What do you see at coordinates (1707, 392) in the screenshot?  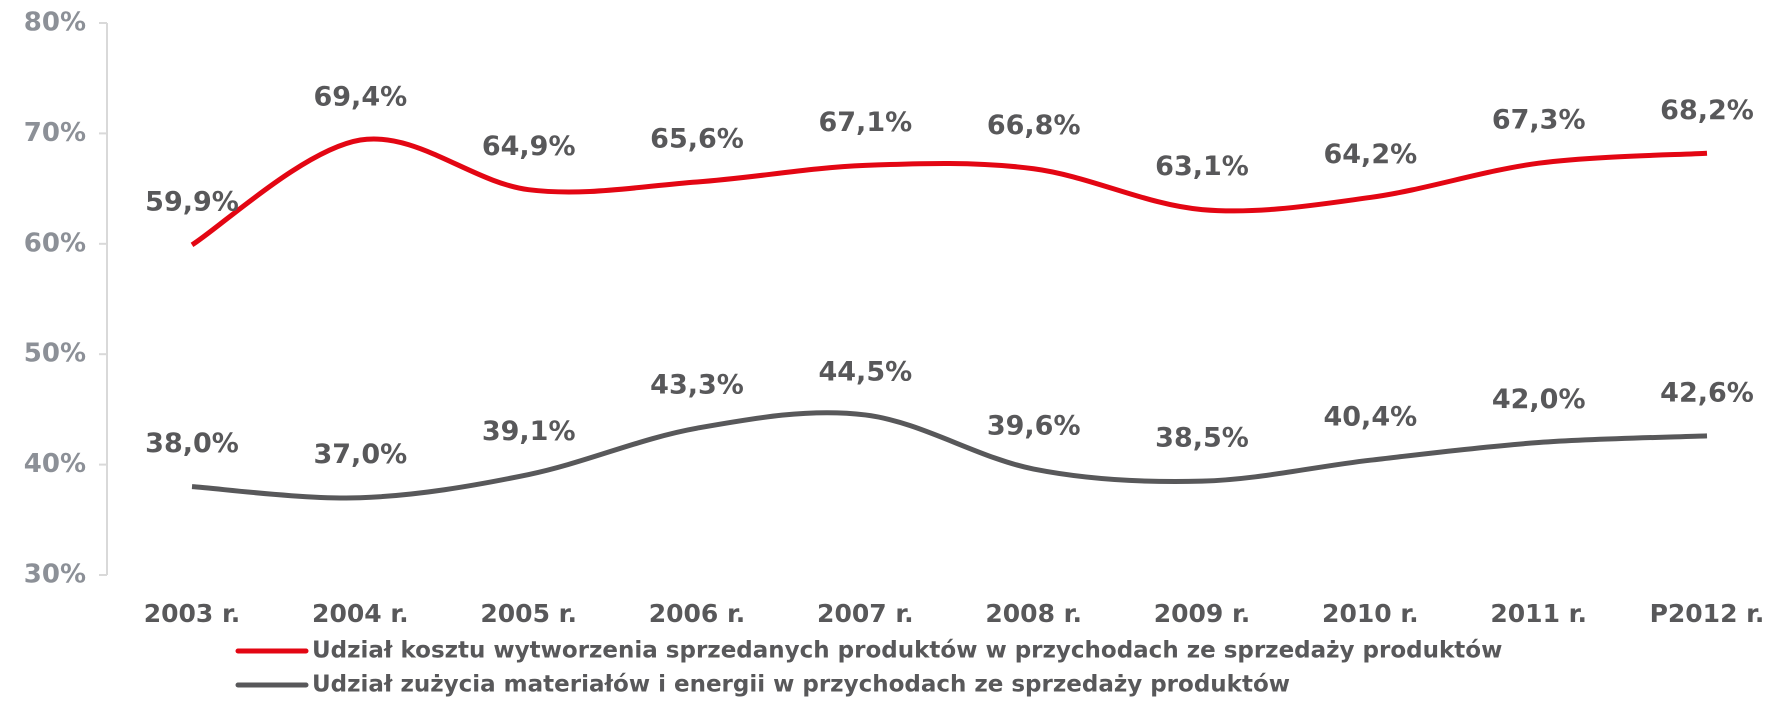 I see `data-label: 42,6%` at bounding box center [1707, 392].